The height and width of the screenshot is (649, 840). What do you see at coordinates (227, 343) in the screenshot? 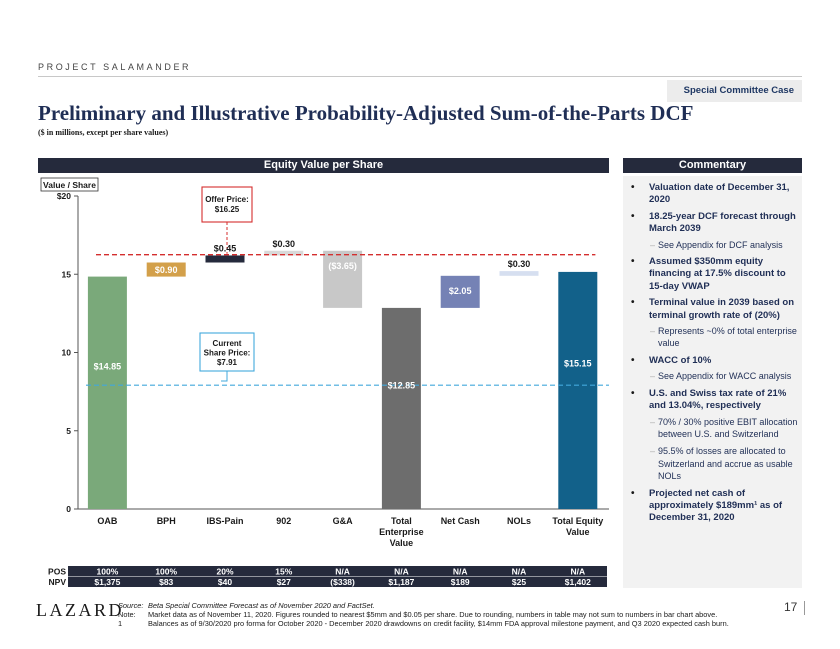
I see `current-price-label: Current` at bounding box center [227, 343].